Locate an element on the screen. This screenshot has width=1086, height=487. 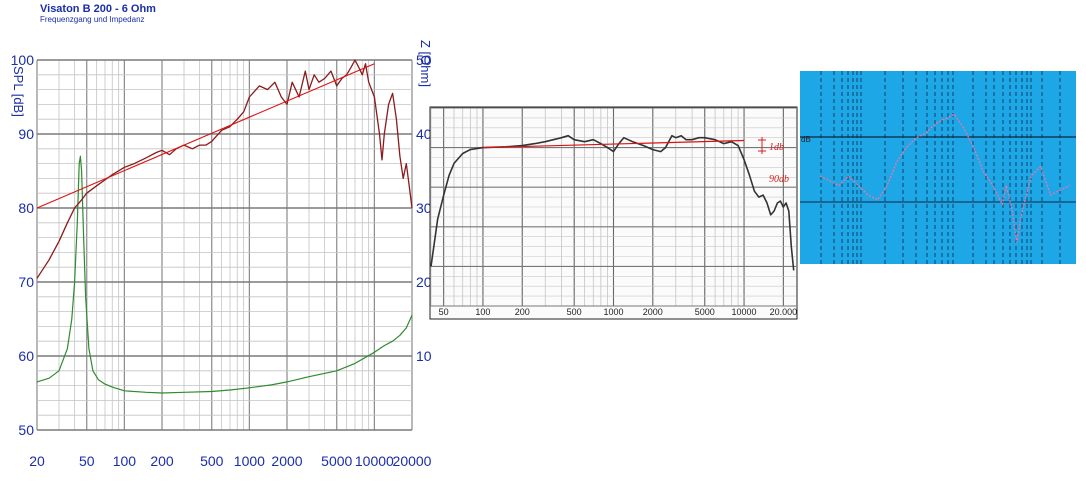
chart-2-x-tick-label: 20.000 is located at coordinates (784, 312).